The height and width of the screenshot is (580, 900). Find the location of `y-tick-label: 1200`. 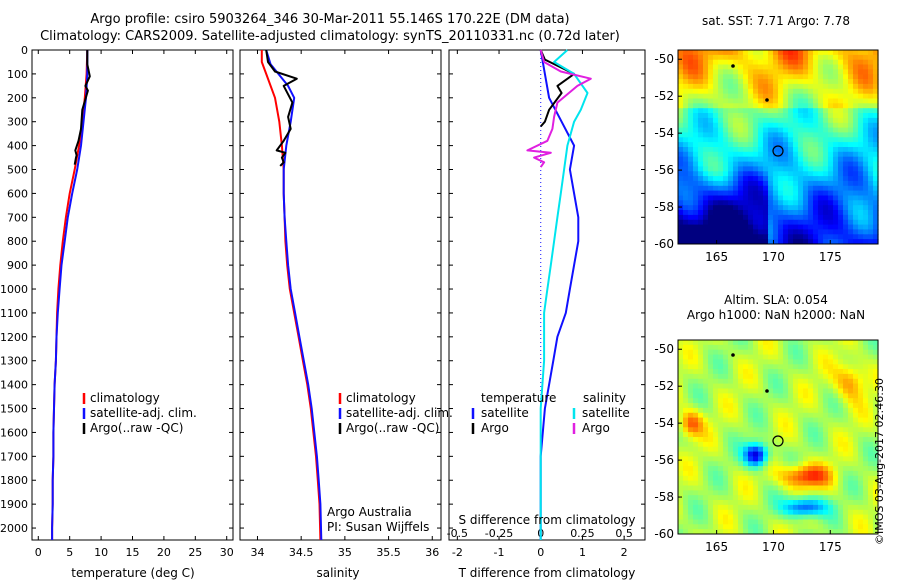

y-tick-label: 1200 is located at coordinates (14, 337).